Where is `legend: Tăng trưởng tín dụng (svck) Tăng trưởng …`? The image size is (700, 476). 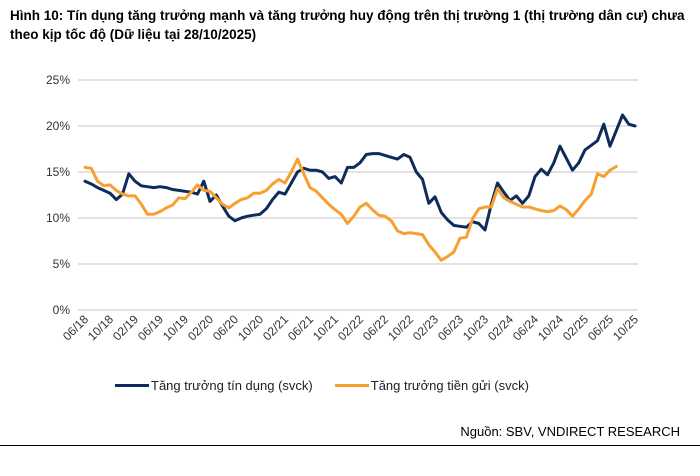
legend: Tăng trưởng tín dụng (svck) Tăng trưởng … is located at coordinates (322, 385).